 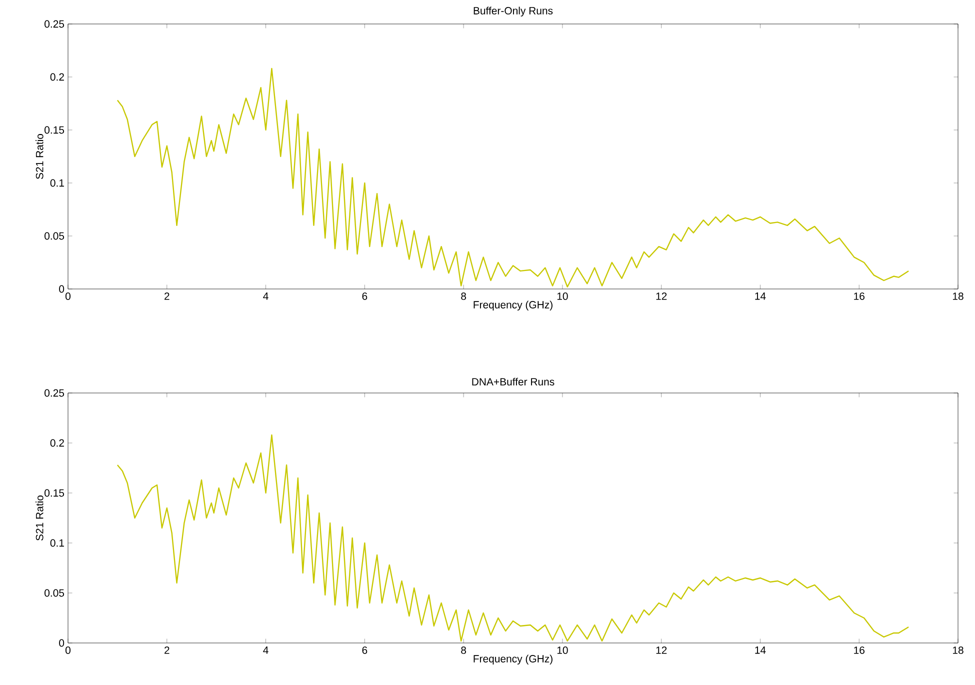 I want to click on chart-title: DNA+Buffer Runs, so click(x=513, y=382).